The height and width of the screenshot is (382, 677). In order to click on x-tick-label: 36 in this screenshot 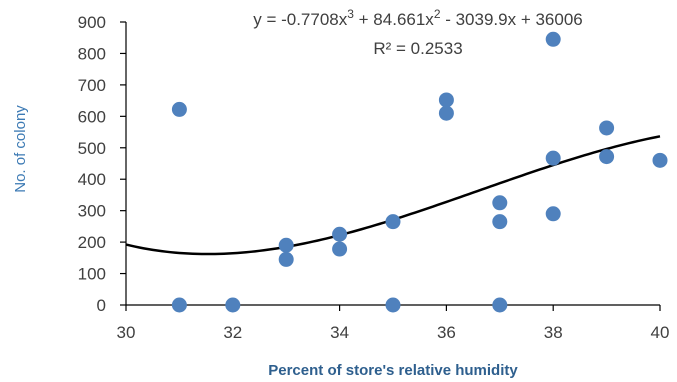, I will do `click(446, 332)`.